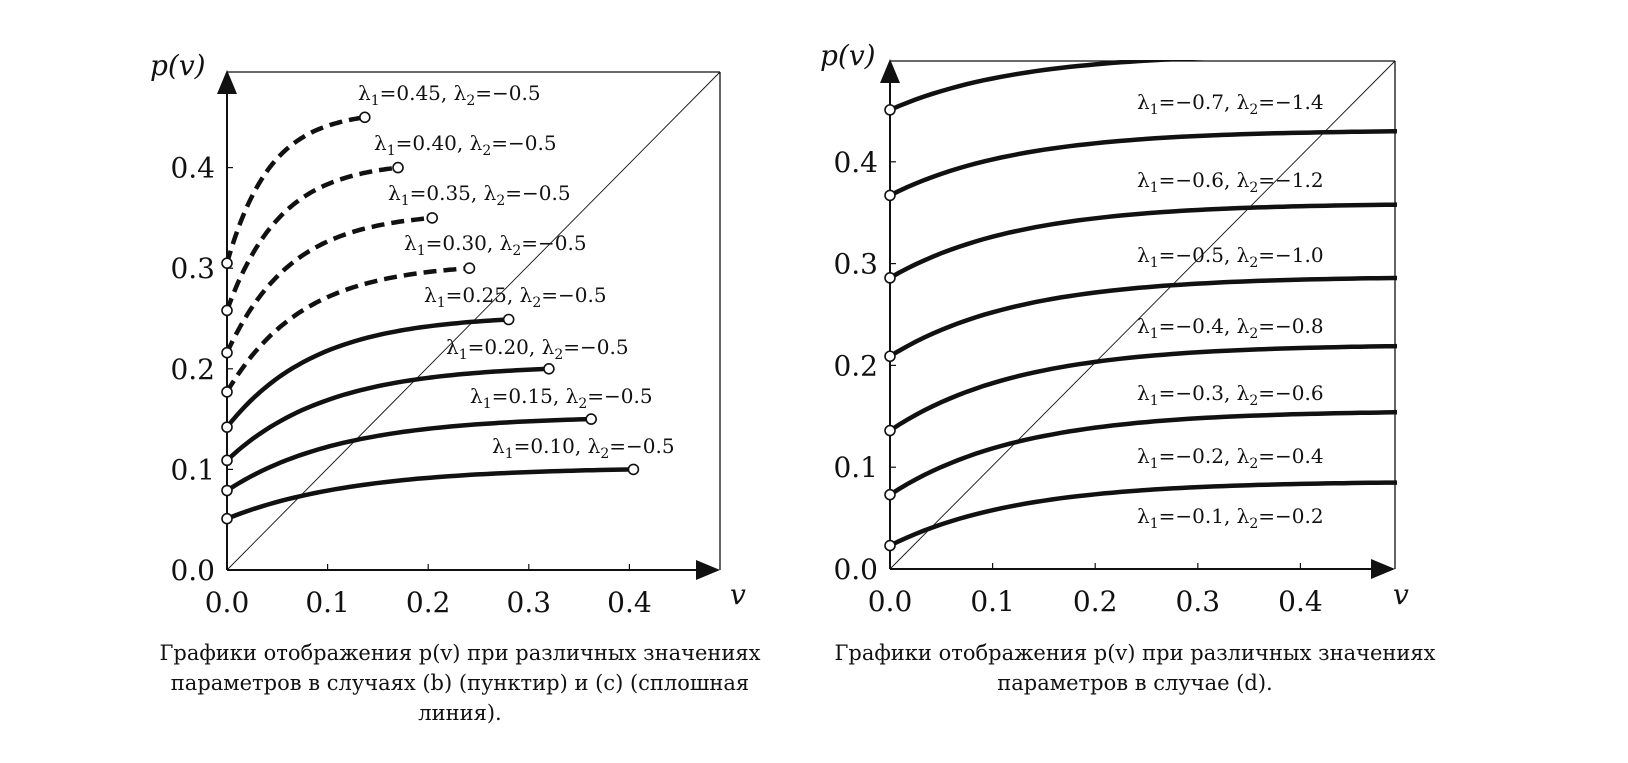 The width and height of the screenshot is (1628, 763). What do you see at coordinates (1230, 328) in the screenshot?
I see `series-label: λ1=−0.4, λ2=−0.8` at bounding box center [1230, 328].